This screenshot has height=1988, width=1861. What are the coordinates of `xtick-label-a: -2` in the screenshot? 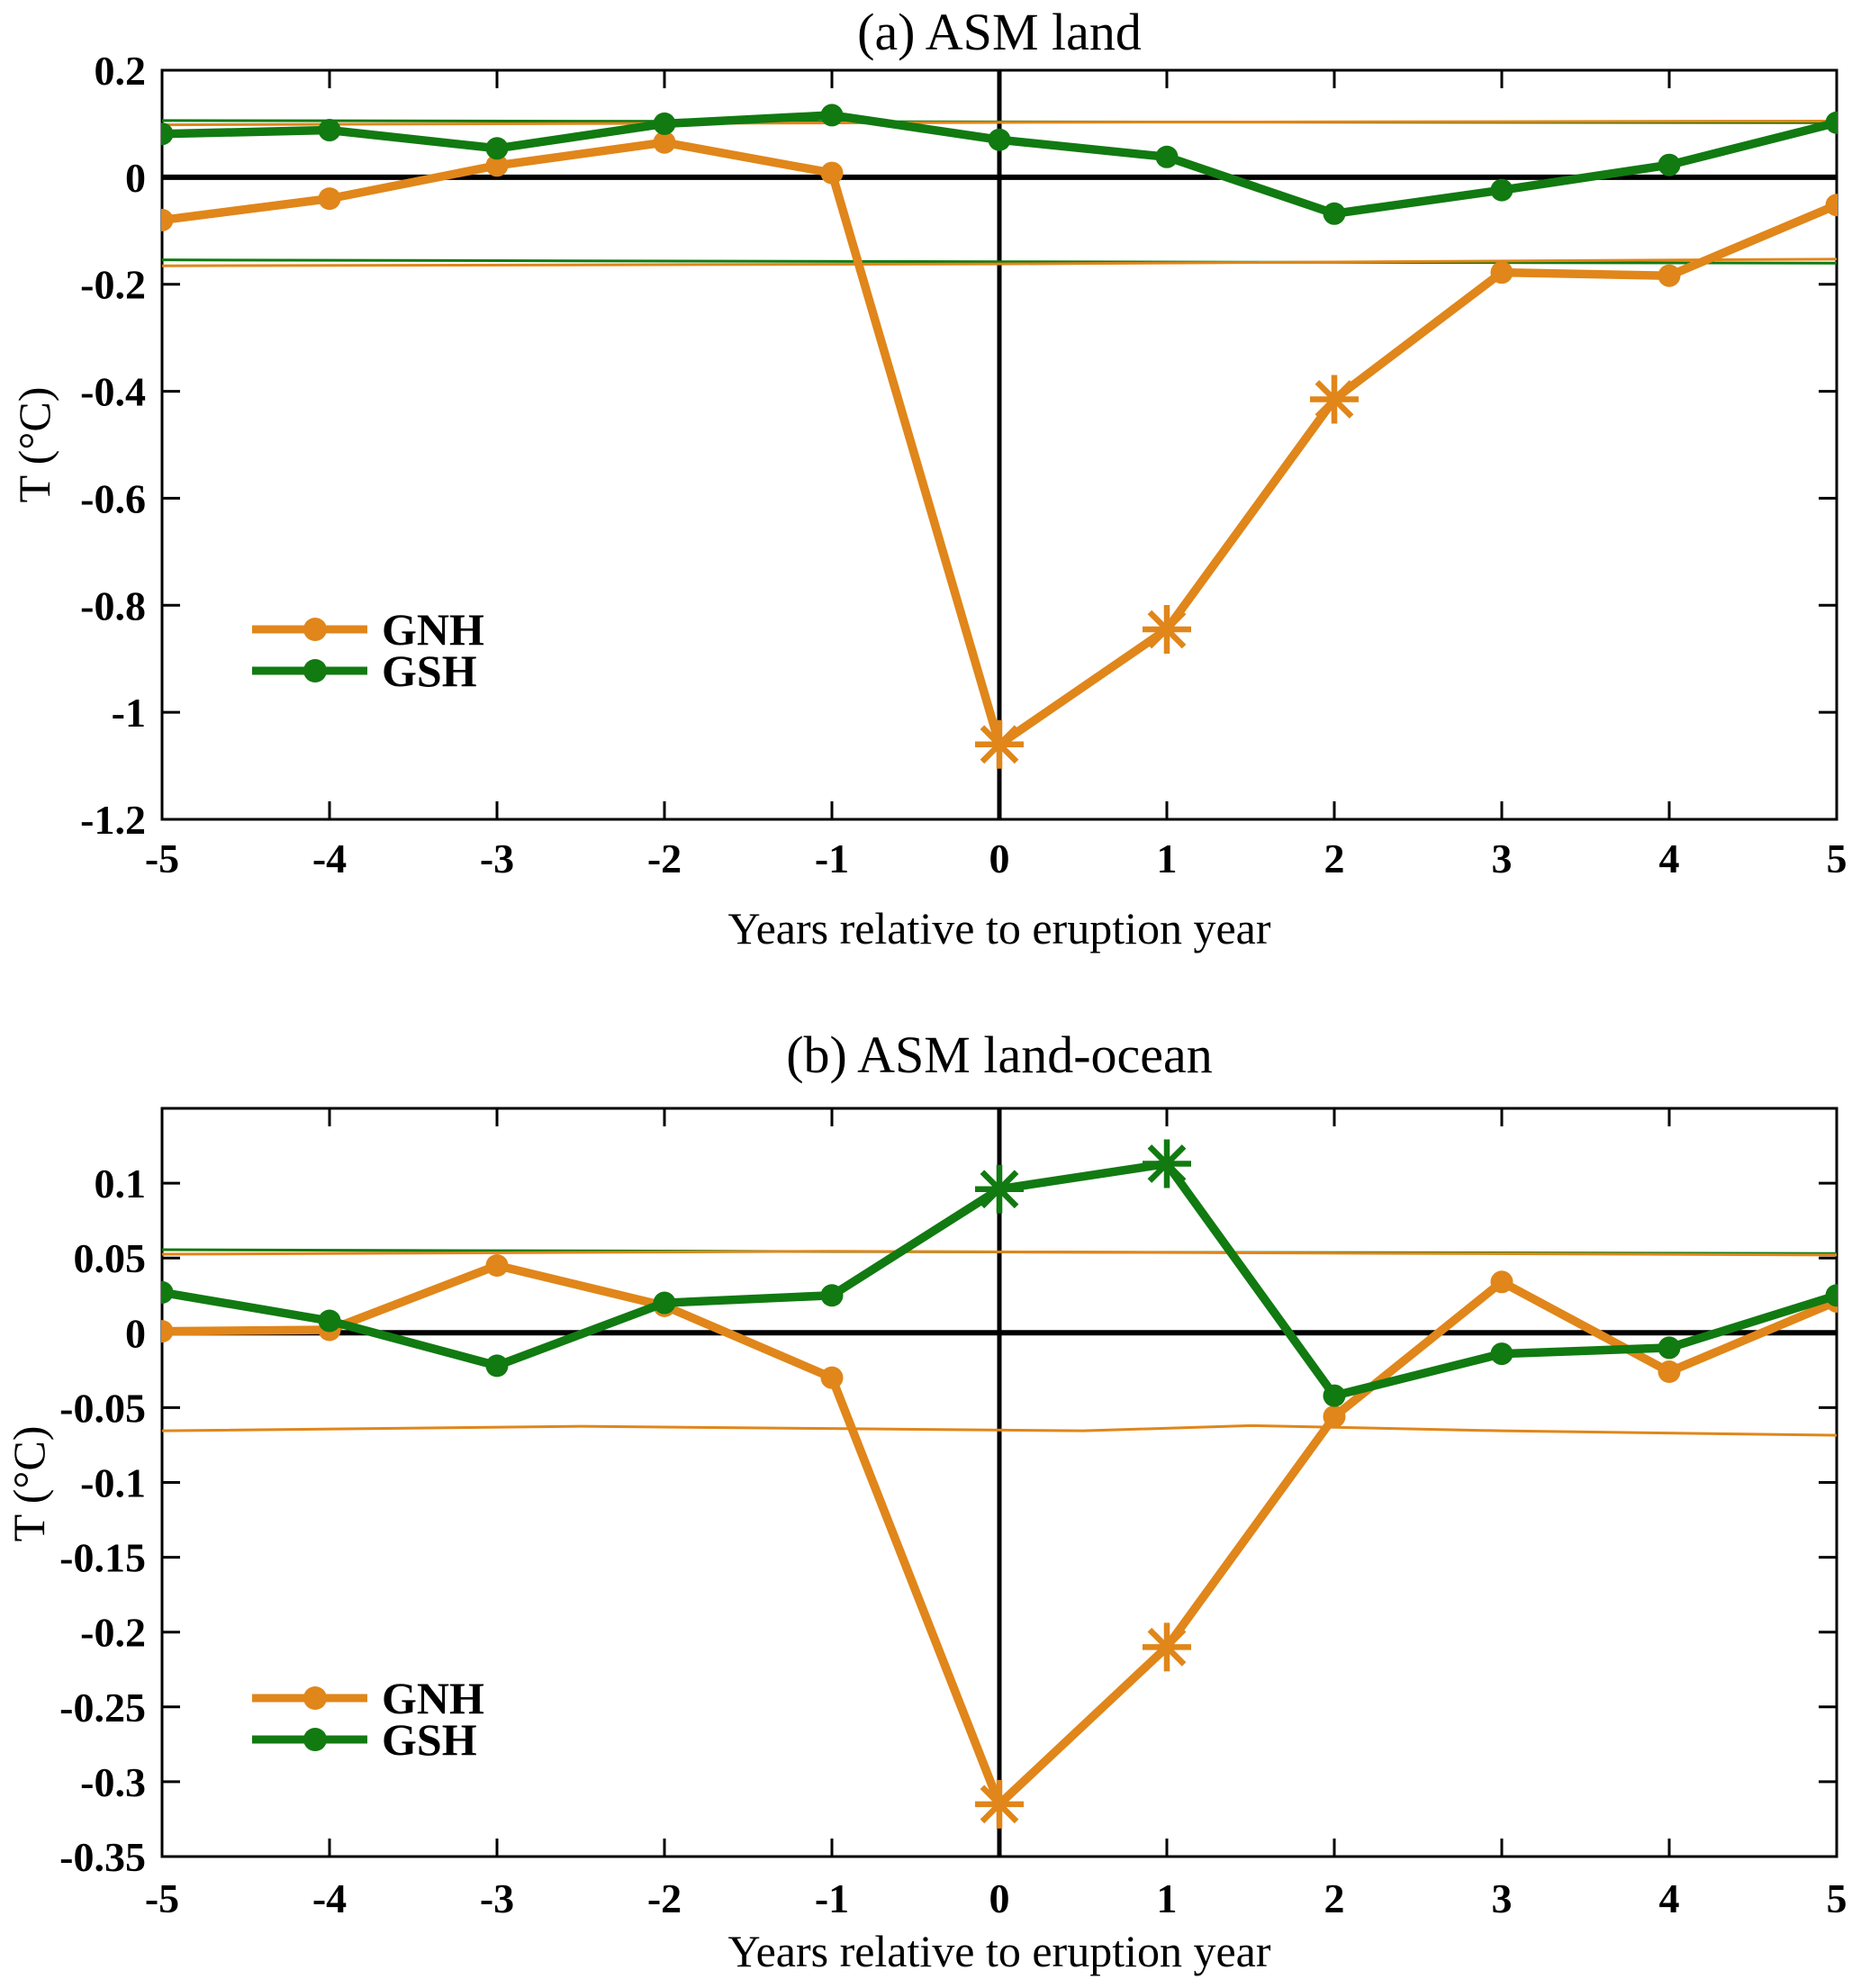 It's located at (664, 858).